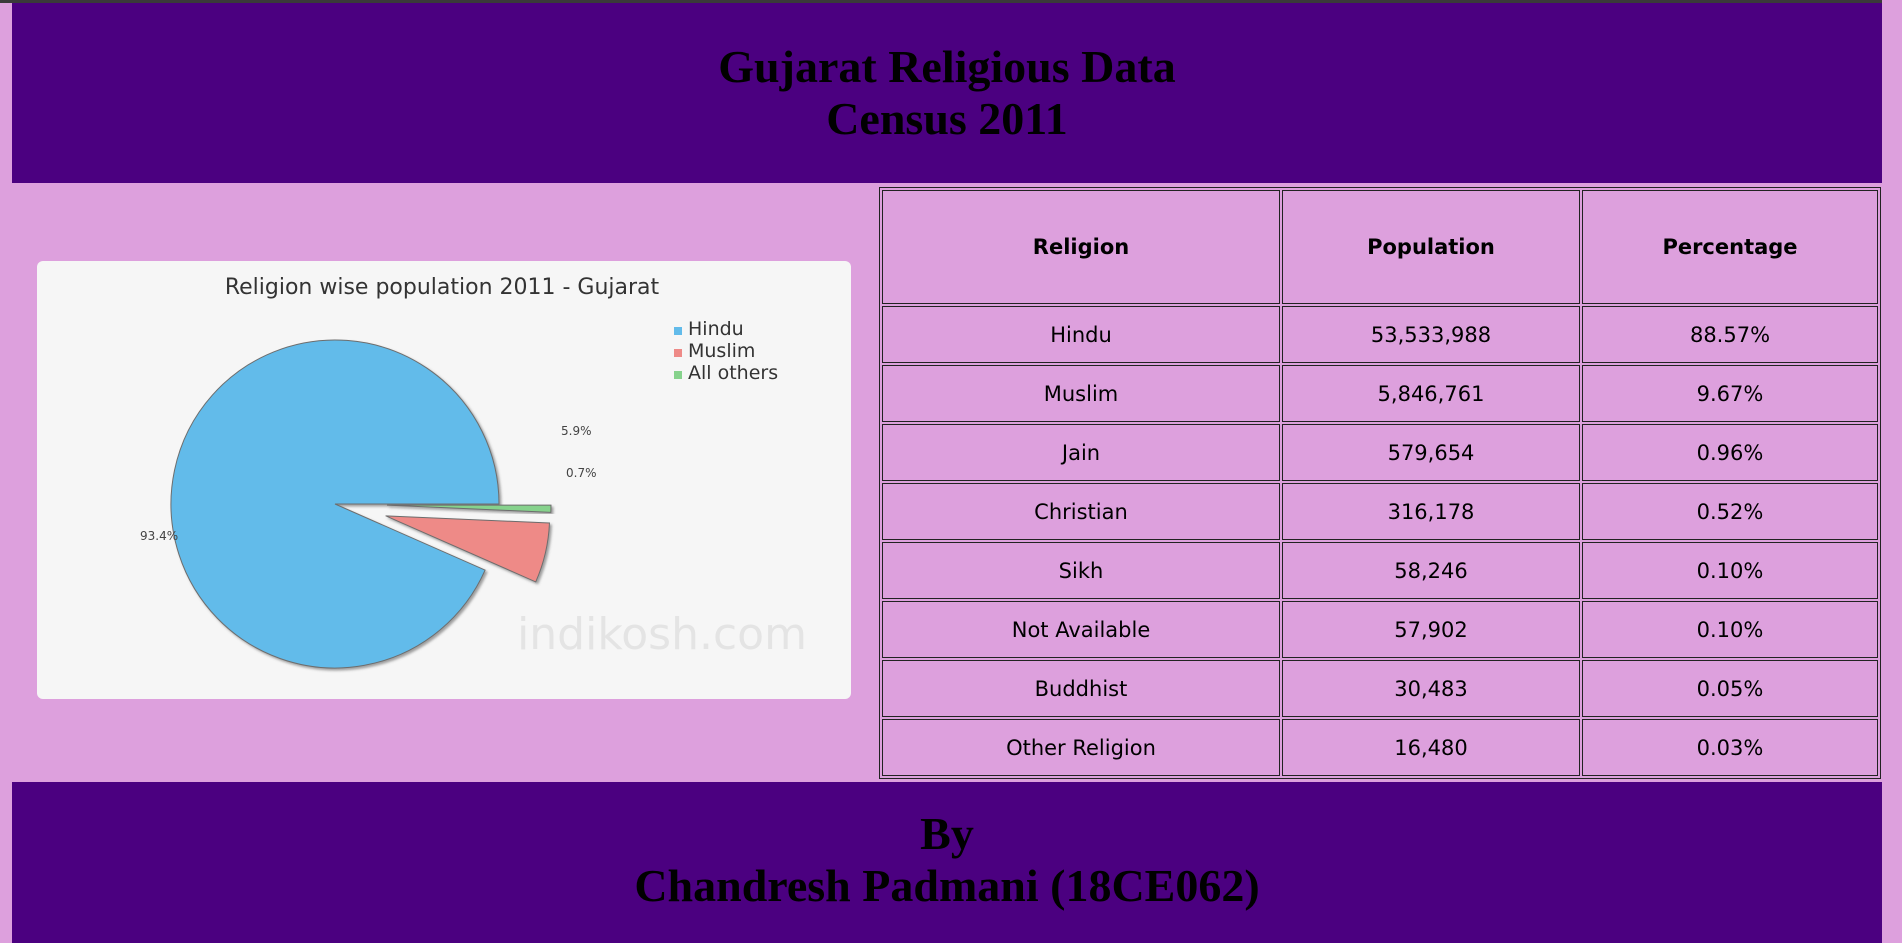 The image size is (1902, 943). What do you see at coordinates (721, 351) in the screenshot?
I see `legend-label: Muslim` at bounding box center [721, 351].